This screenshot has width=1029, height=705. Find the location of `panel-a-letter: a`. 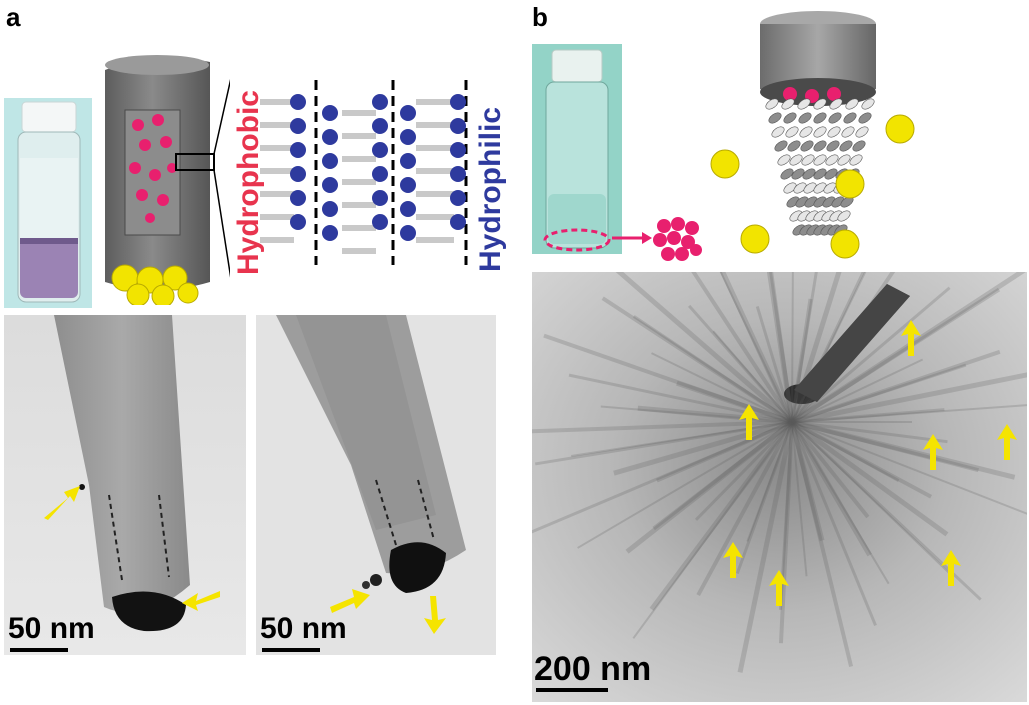

panel-a-letter: a is located at coordinates (13, 17).